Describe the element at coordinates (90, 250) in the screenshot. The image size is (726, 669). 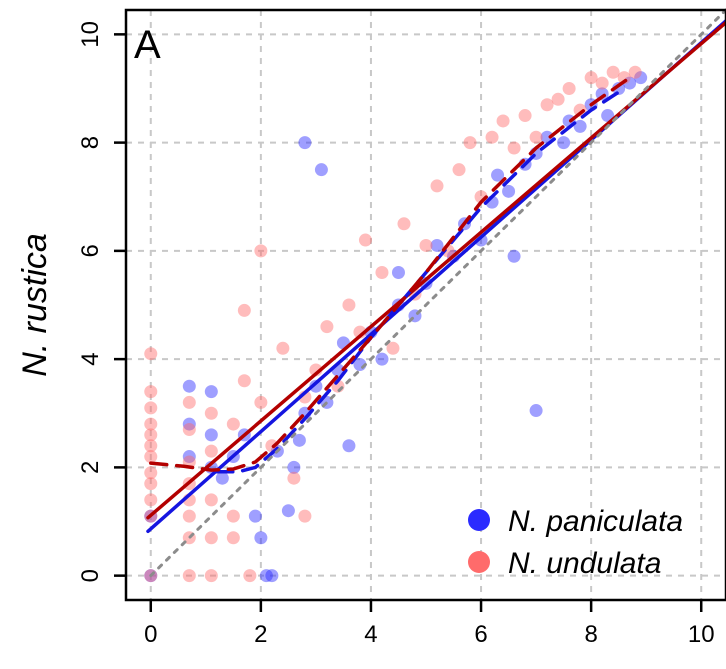
I see `y-tick-label-6: 6` at that location.